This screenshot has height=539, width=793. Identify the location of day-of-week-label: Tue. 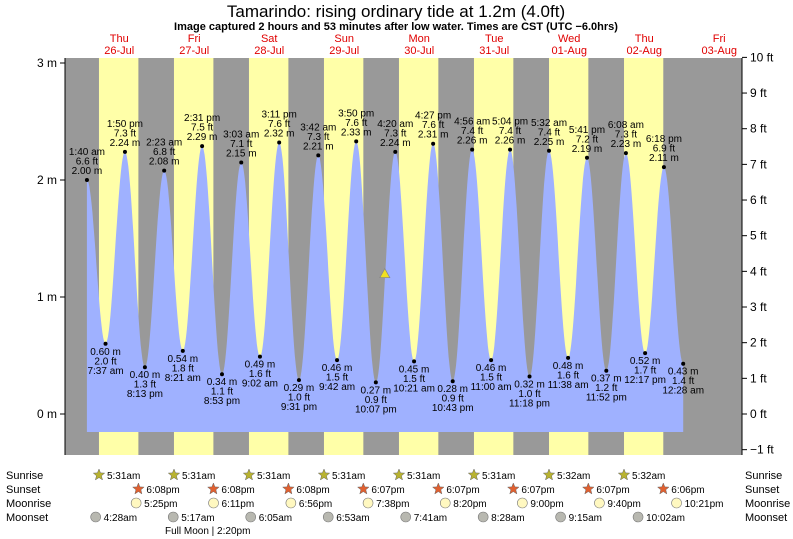
(494, 39).